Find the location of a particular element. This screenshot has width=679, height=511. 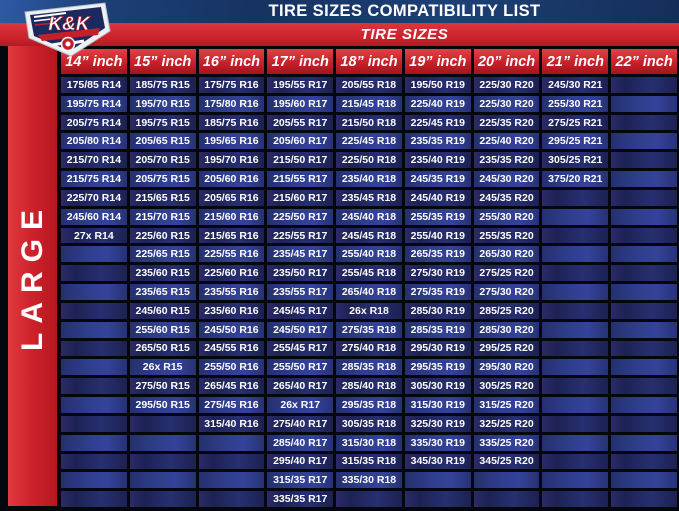

tire-size-cell: 225/50 R17 is located at coordinates (300, 216).